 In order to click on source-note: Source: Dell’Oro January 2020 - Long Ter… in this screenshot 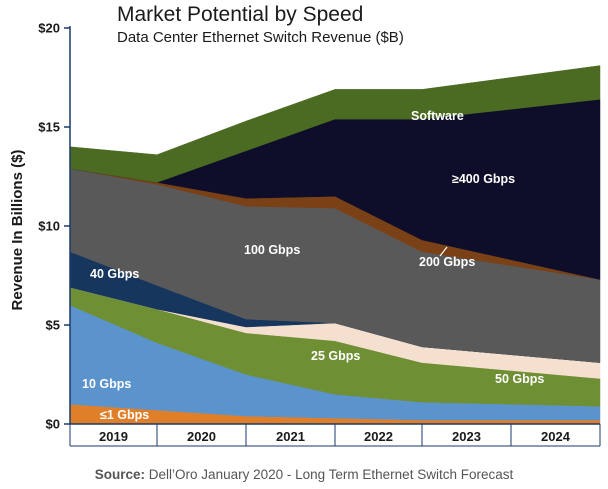, I will do `click(304, 474)`.